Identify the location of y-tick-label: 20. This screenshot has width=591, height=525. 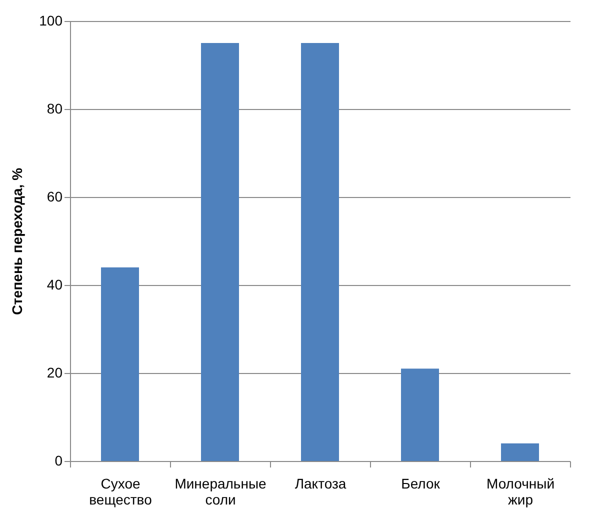
(54, 372).